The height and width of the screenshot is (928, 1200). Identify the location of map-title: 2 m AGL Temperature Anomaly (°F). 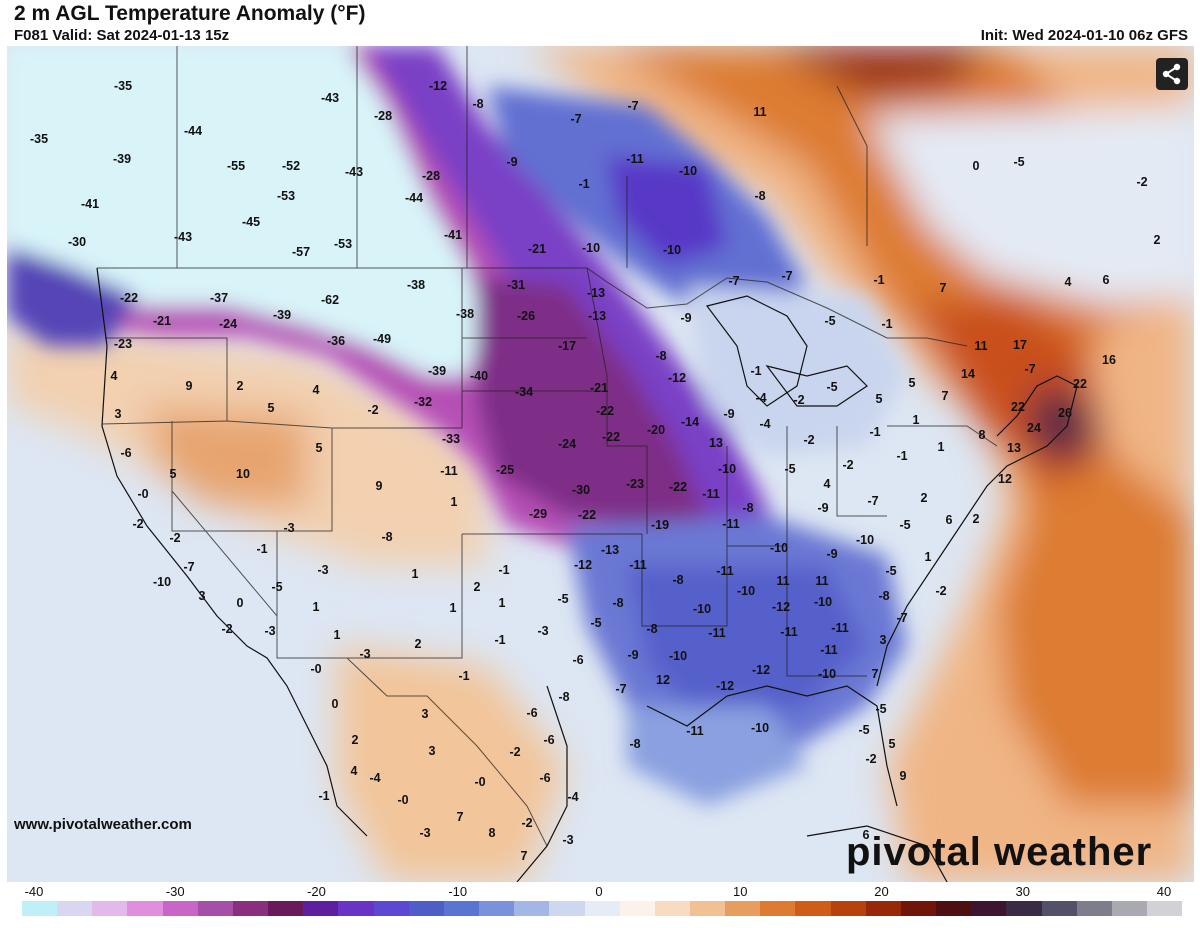
(190, 13).